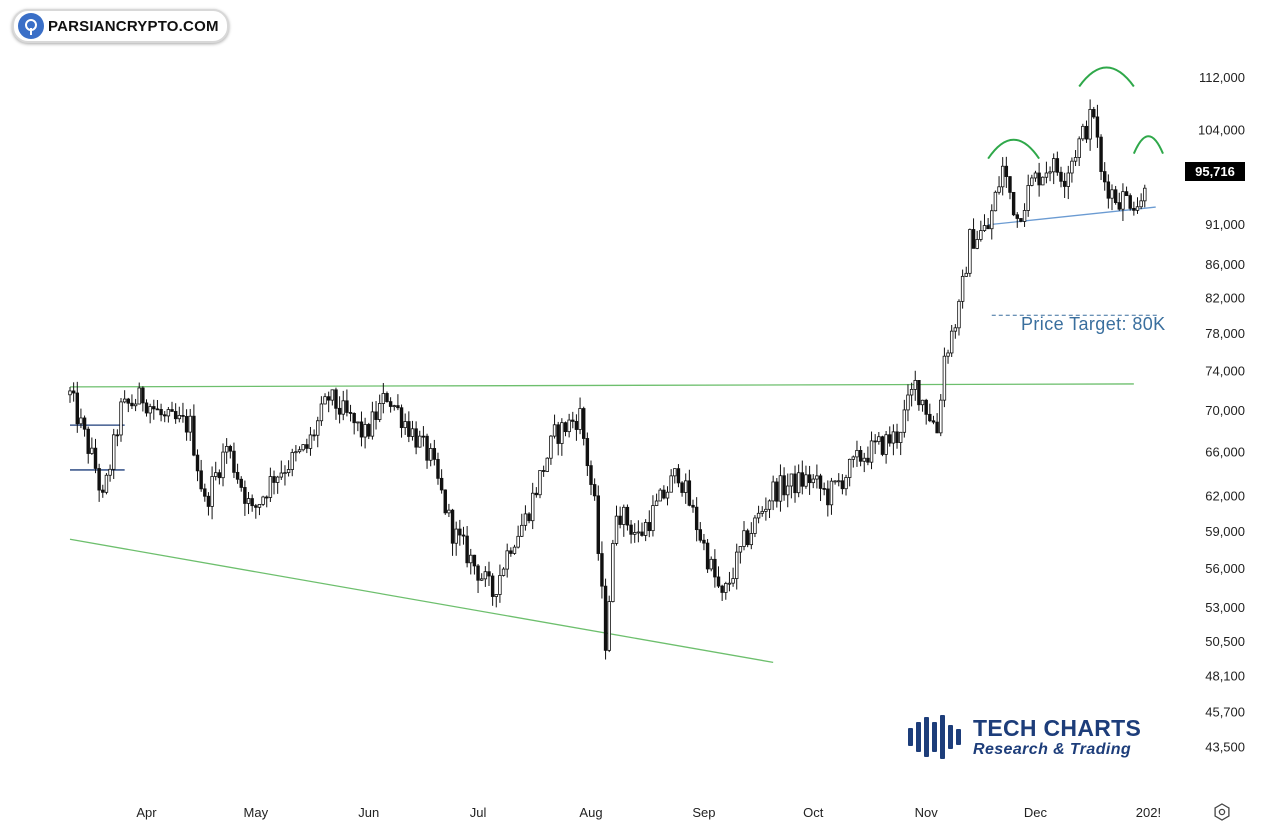 This screenshot has height=827, width=1277. Describe the element at coordinates (1225, 531) in the screenshot. I see `price-tick-label: 59,000` at that location.